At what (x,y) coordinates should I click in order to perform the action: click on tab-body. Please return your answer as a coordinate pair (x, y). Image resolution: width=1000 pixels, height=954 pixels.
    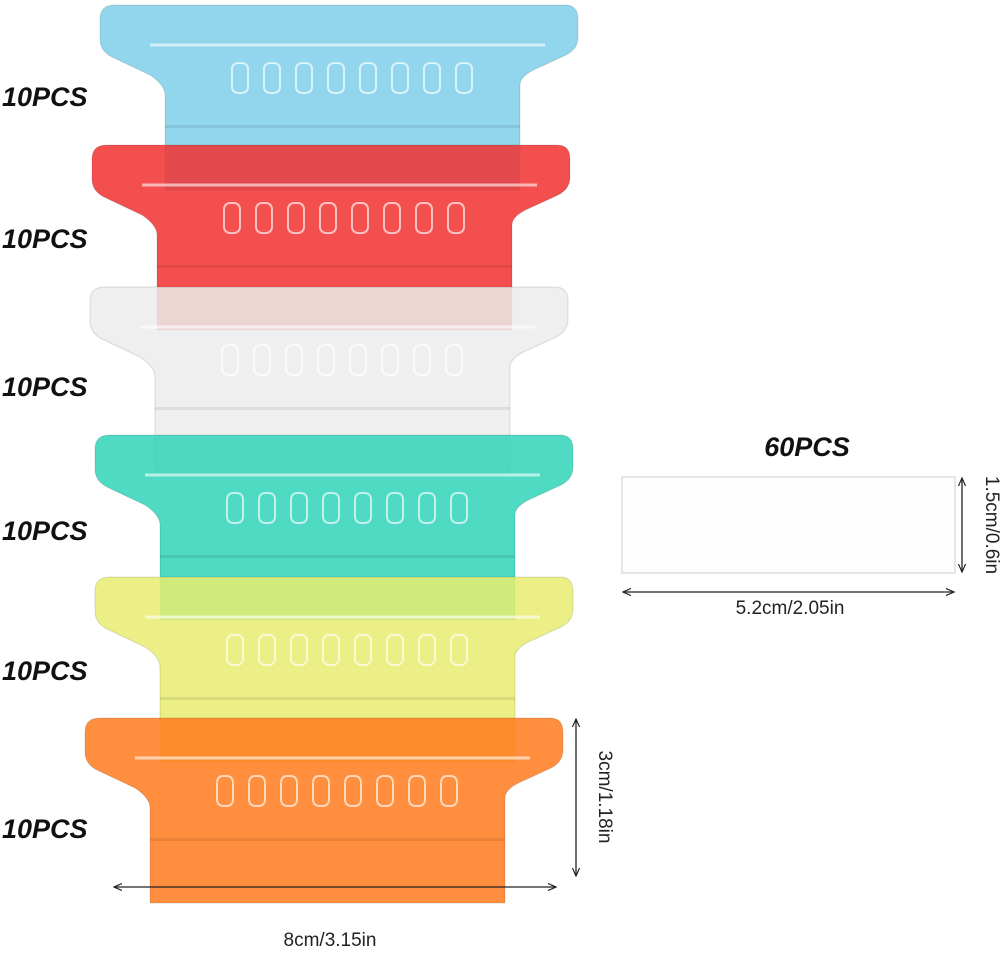
    Looking at the image, I should click on (324, 810).